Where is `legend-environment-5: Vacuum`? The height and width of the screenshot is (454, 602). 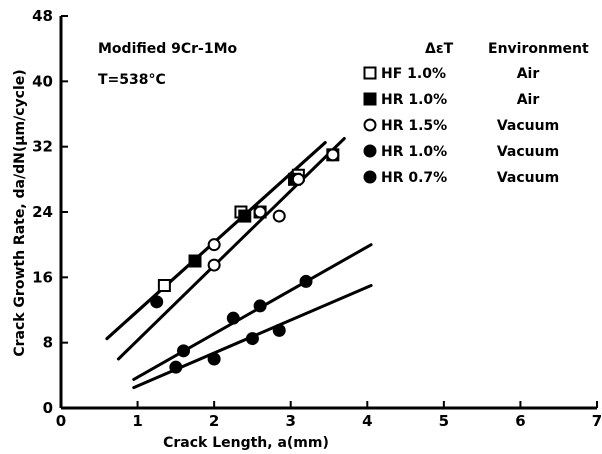 legend-environment-5: Vacuum is located at coordinates (528, 178).